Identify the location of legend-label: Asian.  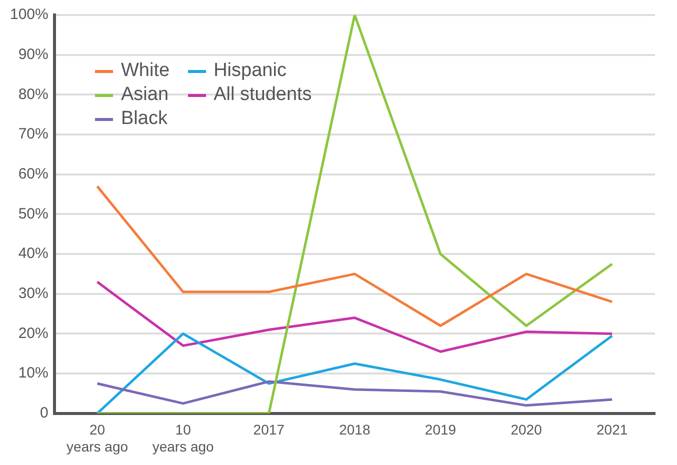
(145, 95).